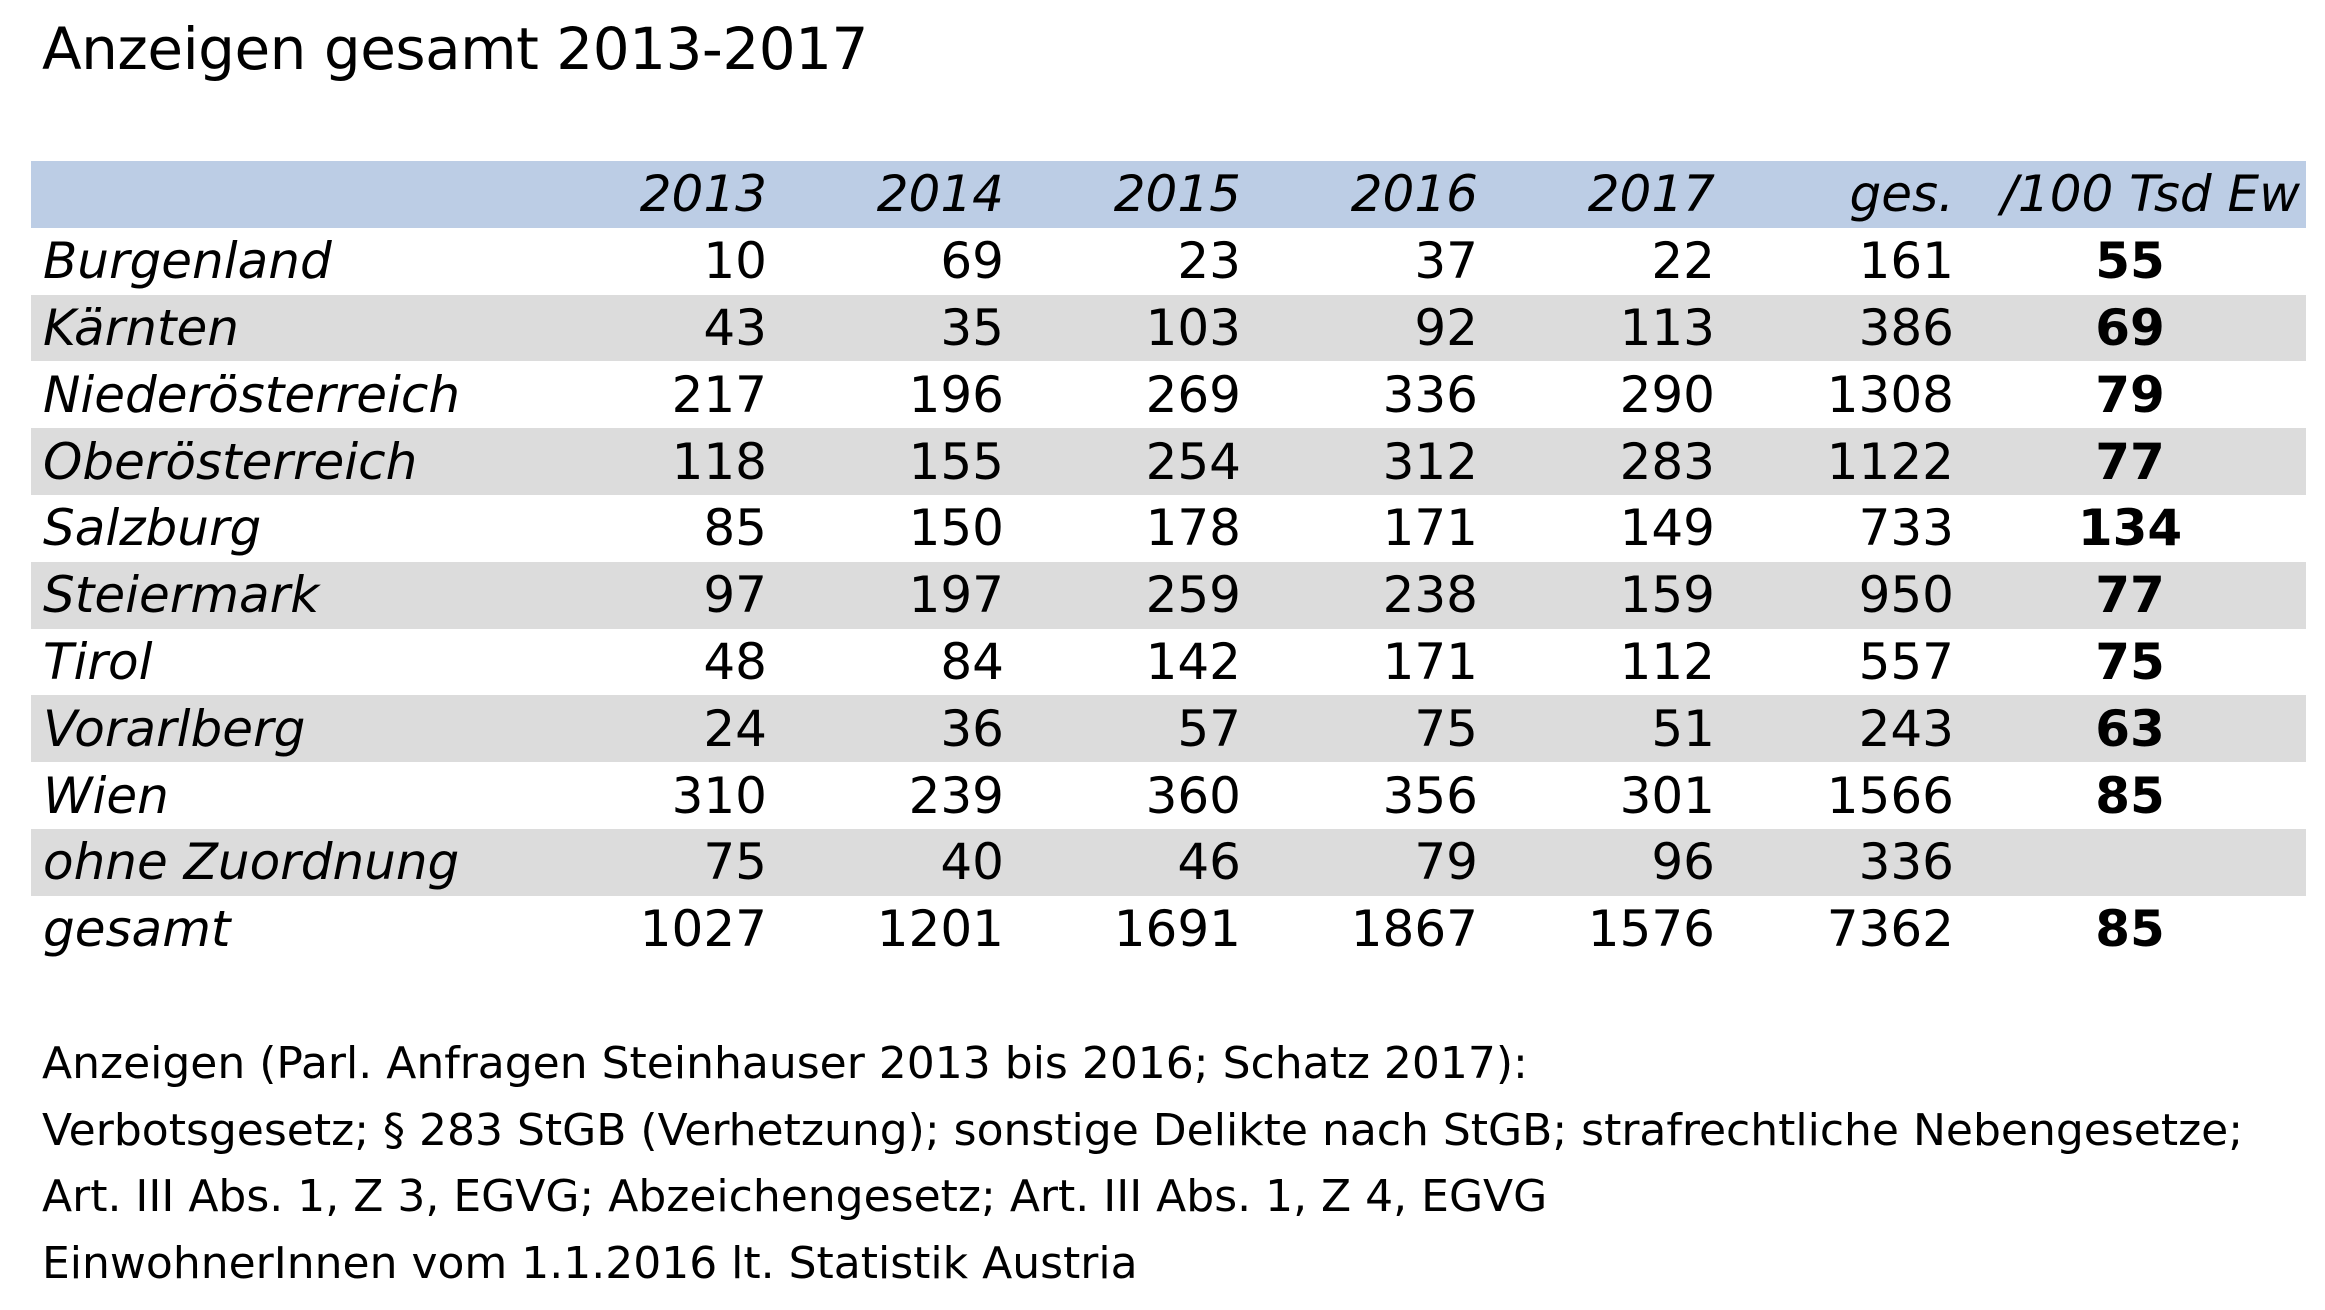 This screenshot has height=1310, width=2325. I want to click on table-row: ohne Zuordnung 75 40 46 79 96 336, so click(1168, 862).